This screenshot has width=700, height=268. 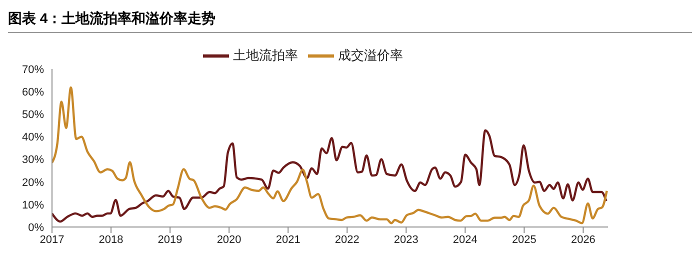 What do you see at coordinates (33, 138) in the screenshot?
I see `y-tick-label: 40%` at bounding box center [33, 138].